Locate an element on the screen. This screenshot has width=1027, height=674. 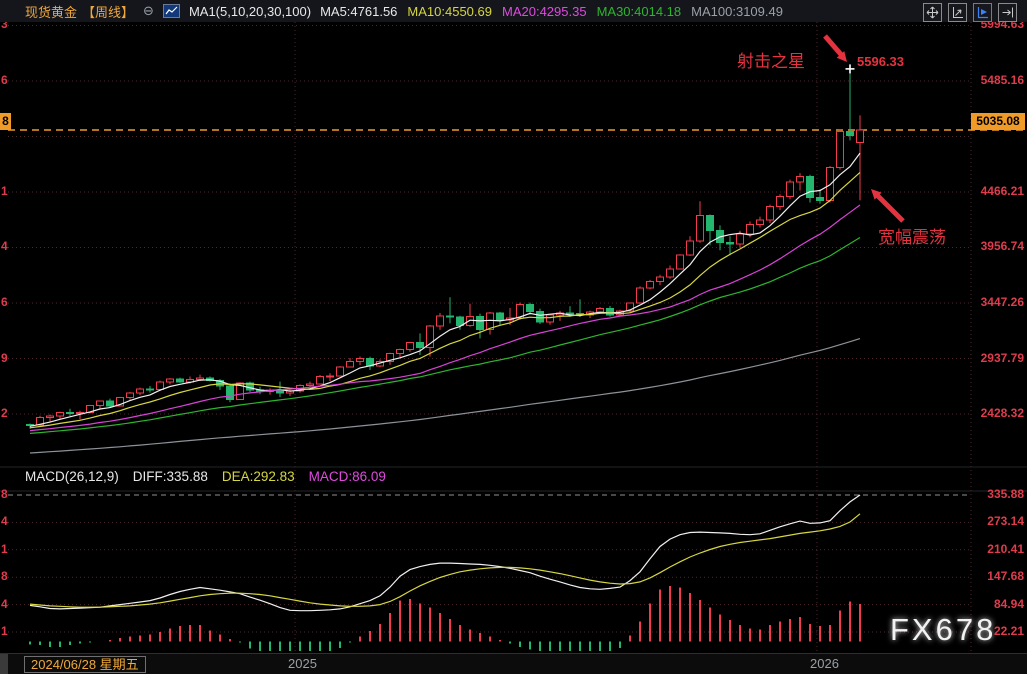
auto-scale-icon is located at coordinates (982, 12).